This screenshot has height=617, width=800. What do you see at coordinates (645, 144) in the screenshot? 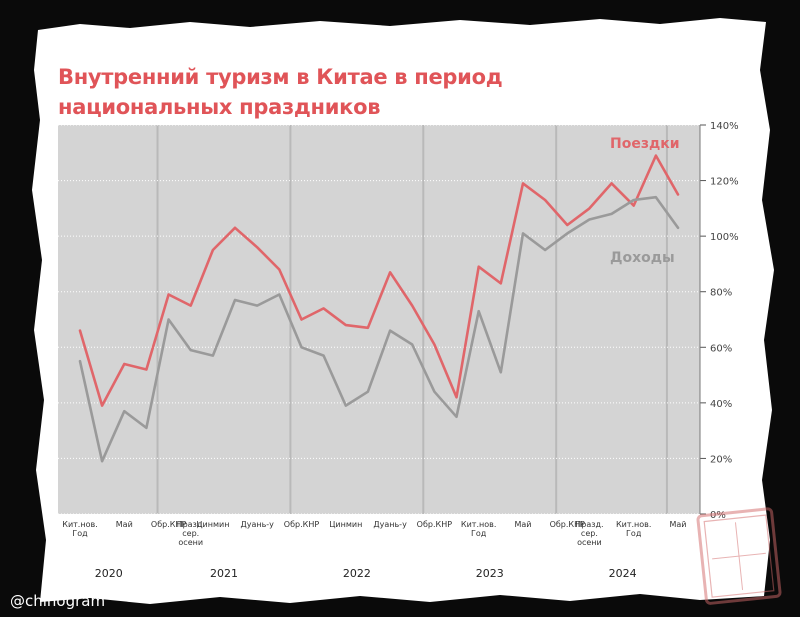
I see `series-label-trips: Поездки` at bounding box center [645, 144].